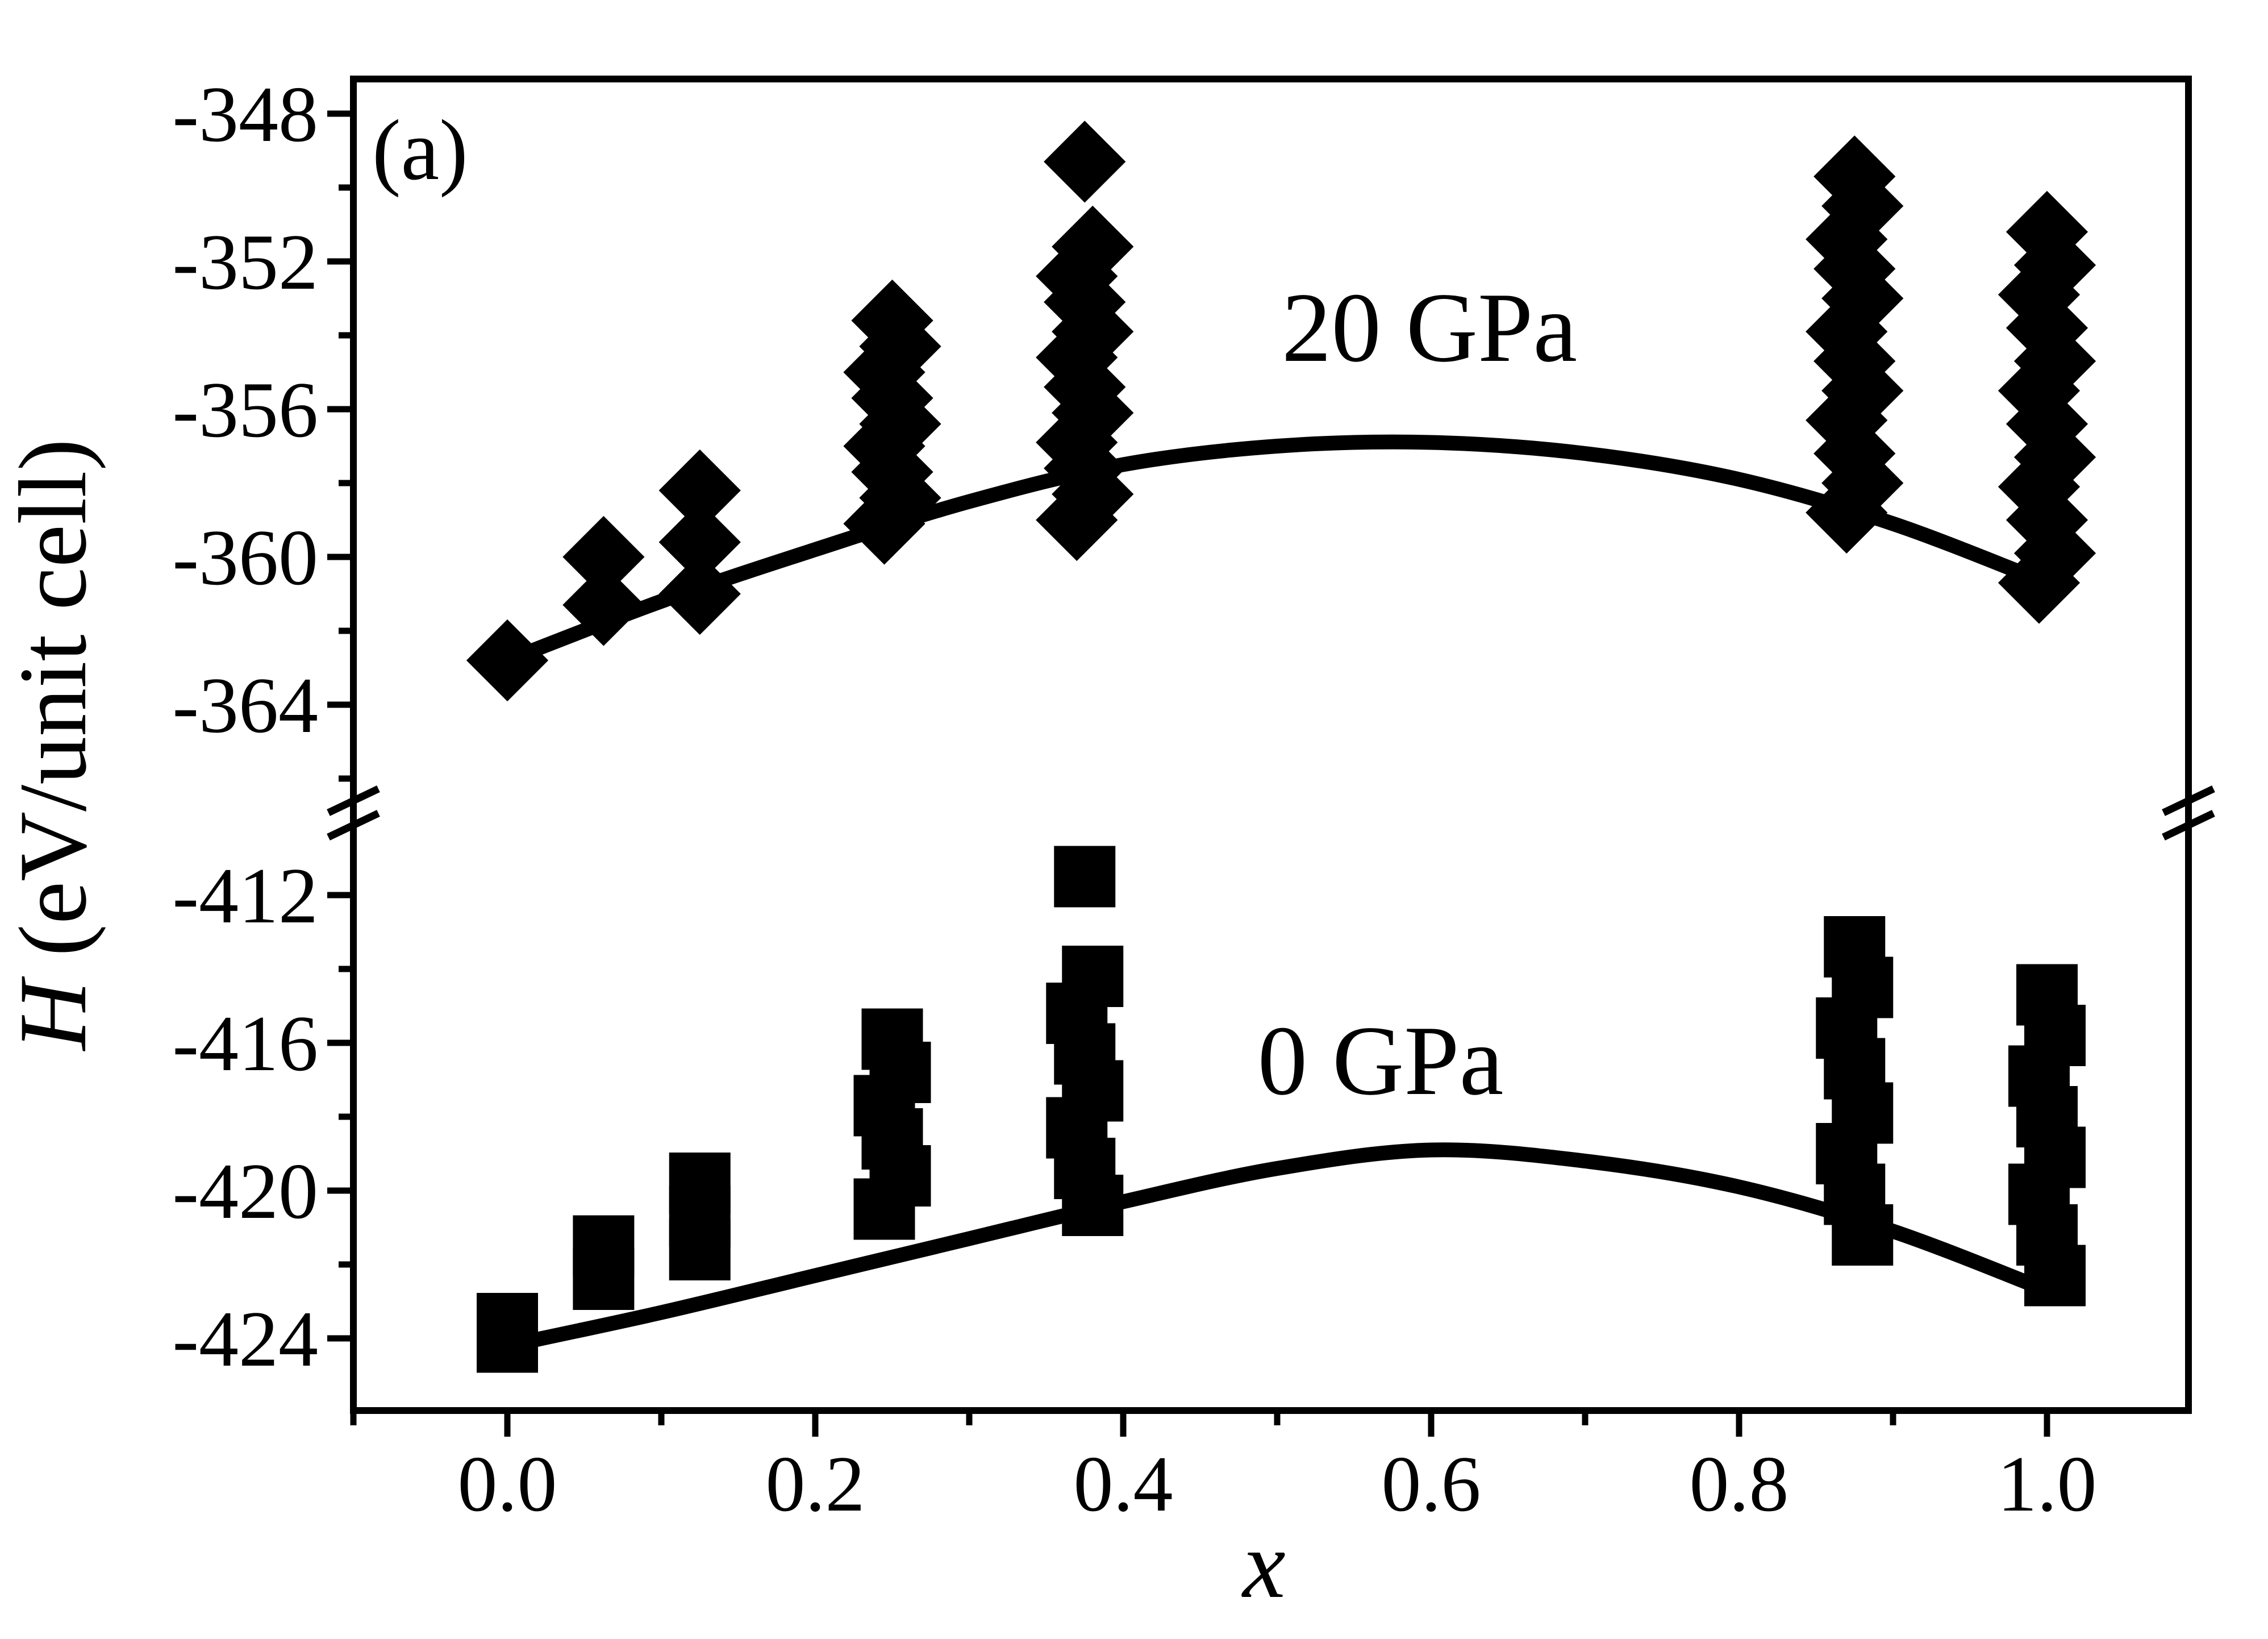 The width and height of the screenshot is (2268, 1639). What do you see at coordinates (2047, 1484) in the screenshot?
I see `x-axis-tick-label: 1.0` at bounding box center [2047, 1484].